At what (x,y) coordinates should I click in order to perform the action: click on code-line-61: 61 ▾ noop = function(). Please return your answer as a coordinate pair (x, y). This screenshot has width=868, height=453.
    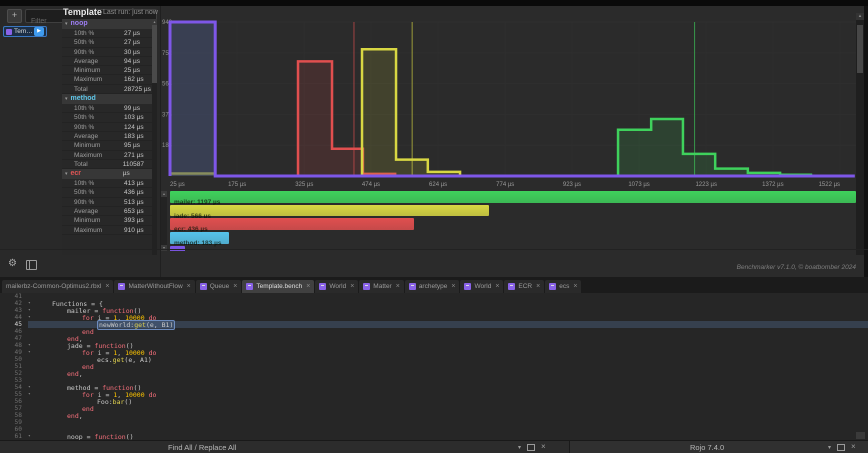
    Looking at the image, I should click on (434, 437).